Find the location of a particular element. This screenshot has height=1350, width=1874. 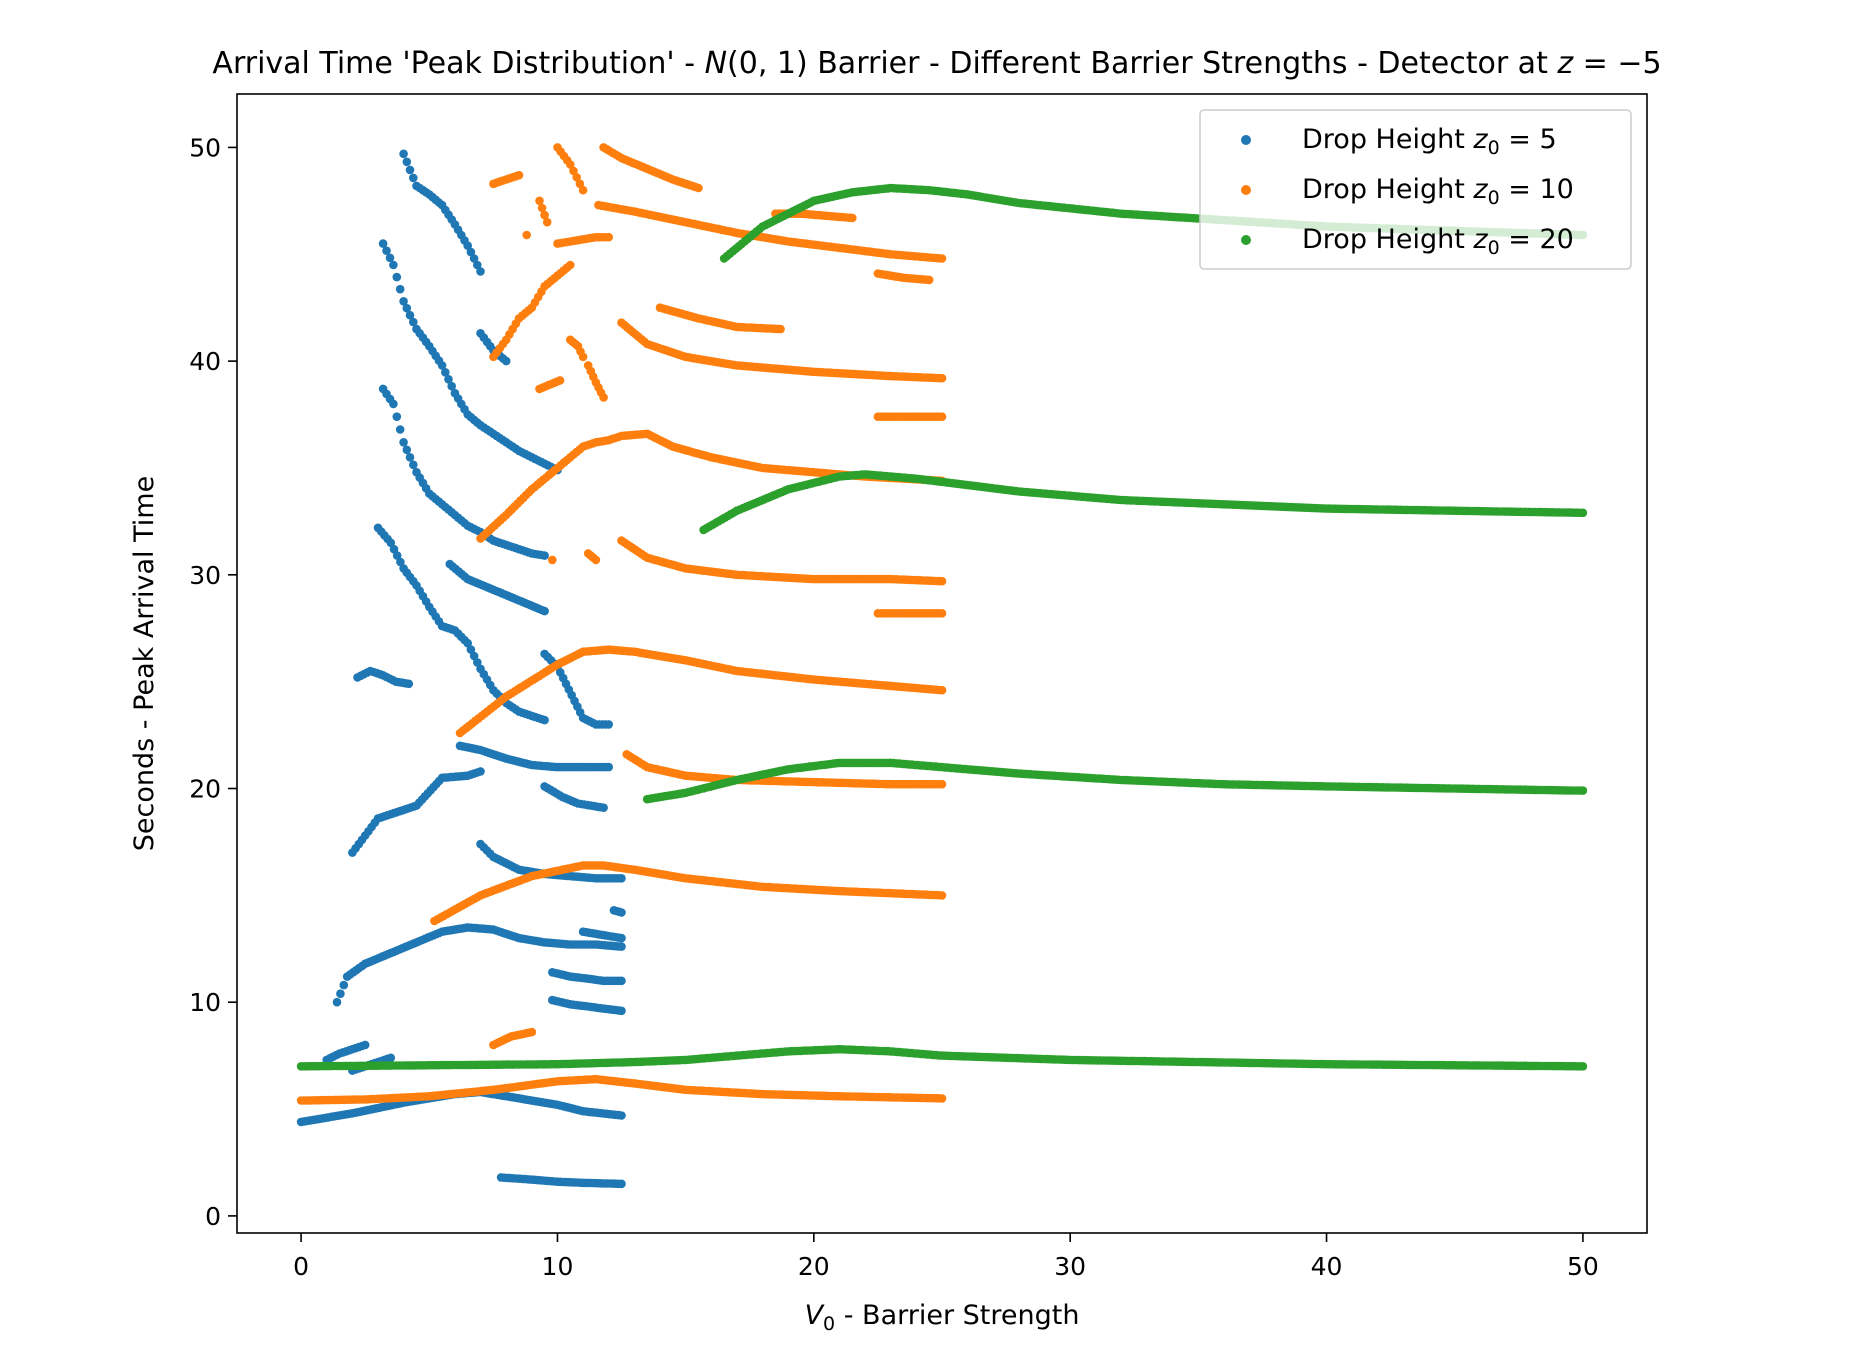

title-part: N is located at coordinates (716, 63).